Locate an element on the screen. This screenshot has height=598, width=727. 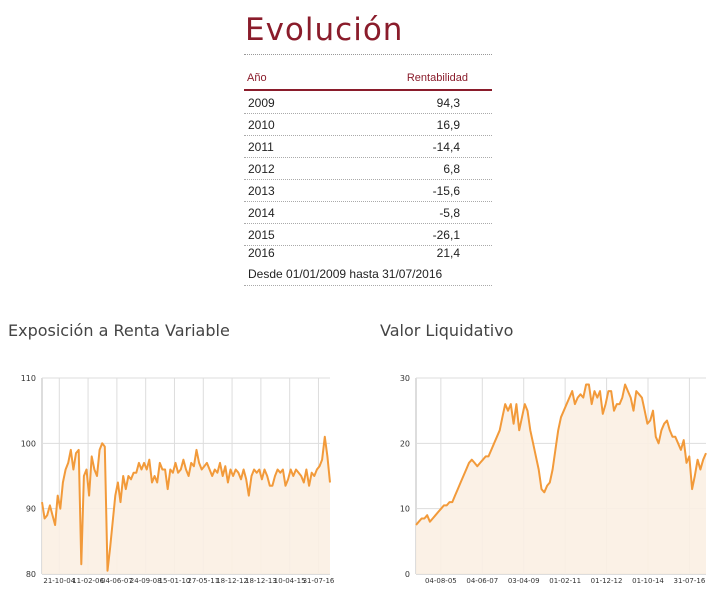
x-tick-label: 01-10-14 is located at coordinates (648, 581).